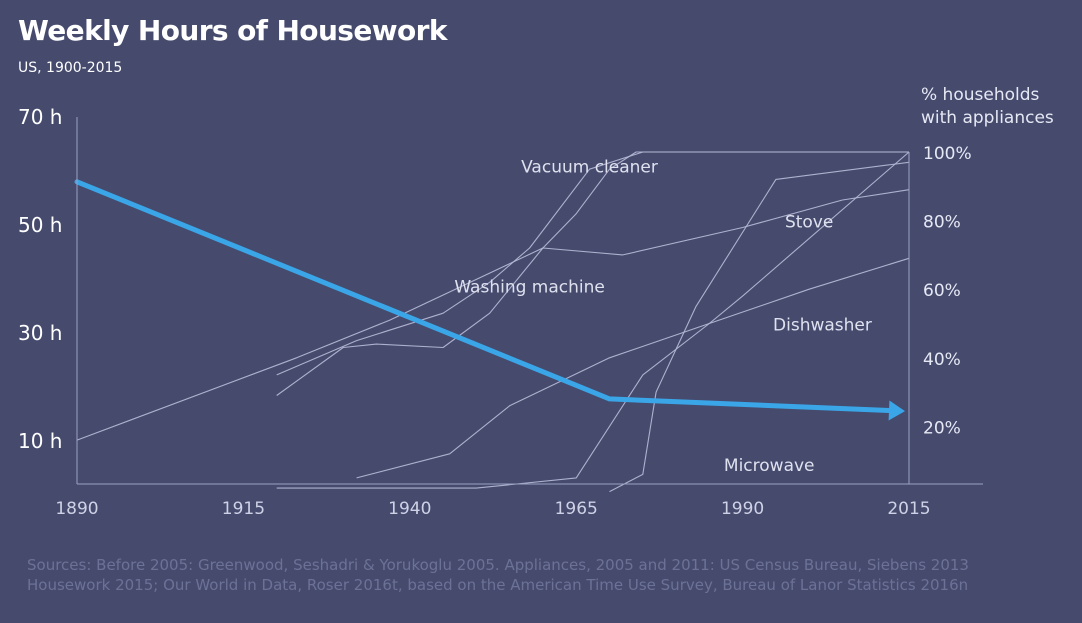 The image size is (1082, 623). I want to click on x-tick-label: 1990, so click(742, 509).